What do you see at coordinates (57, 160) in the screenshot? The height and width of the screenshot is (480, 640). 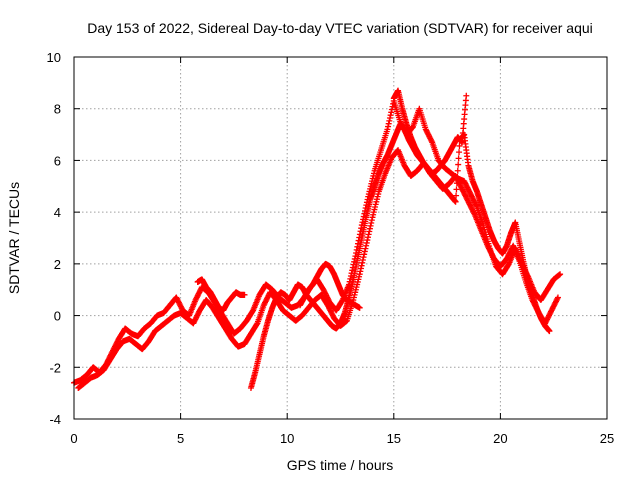 I see `y-tick-label: 6` at bounding box center [57, 160].